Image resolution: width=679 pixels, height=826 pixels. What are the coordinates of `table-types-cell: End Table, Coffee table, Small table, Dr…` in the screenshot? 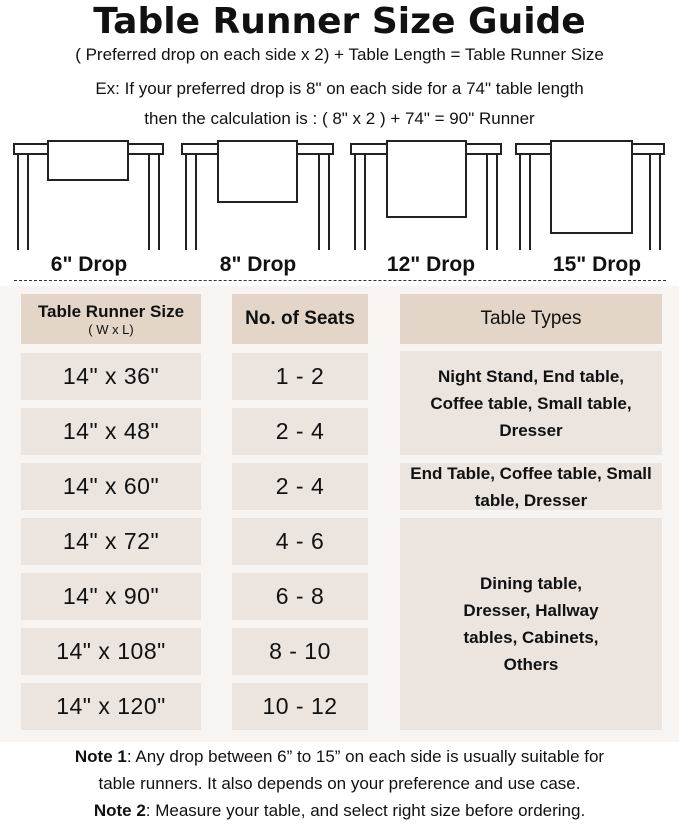 It's located at (531, 486).